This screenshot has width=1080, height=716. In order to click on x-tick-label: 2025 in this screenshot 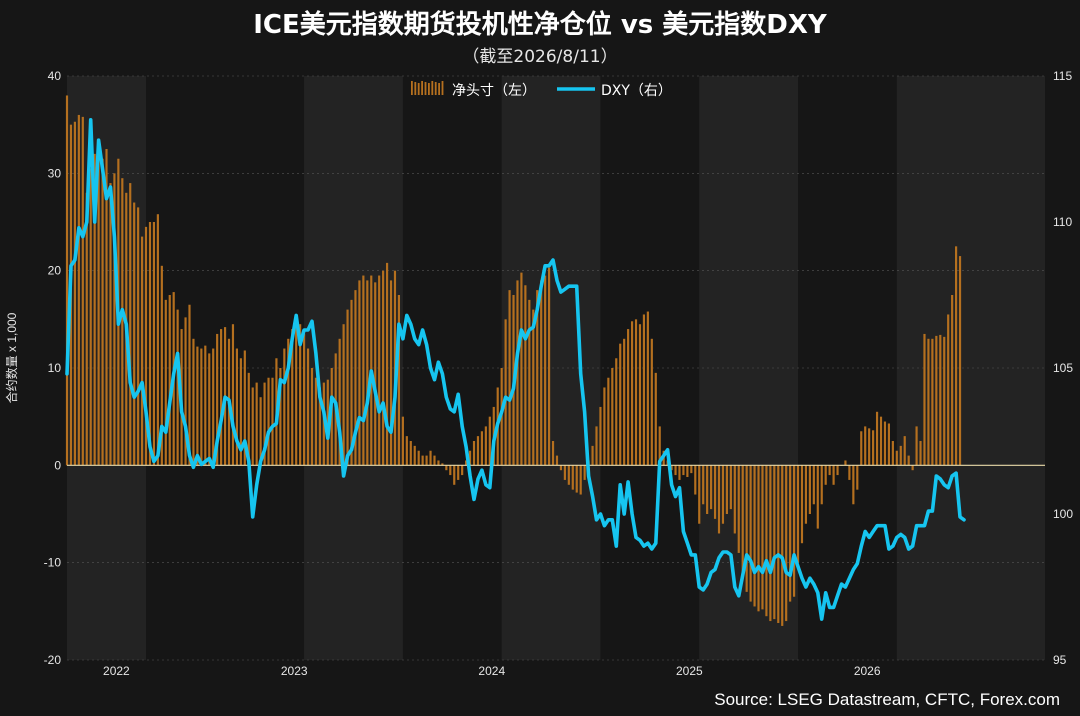, I will do `click(689, 671)`.